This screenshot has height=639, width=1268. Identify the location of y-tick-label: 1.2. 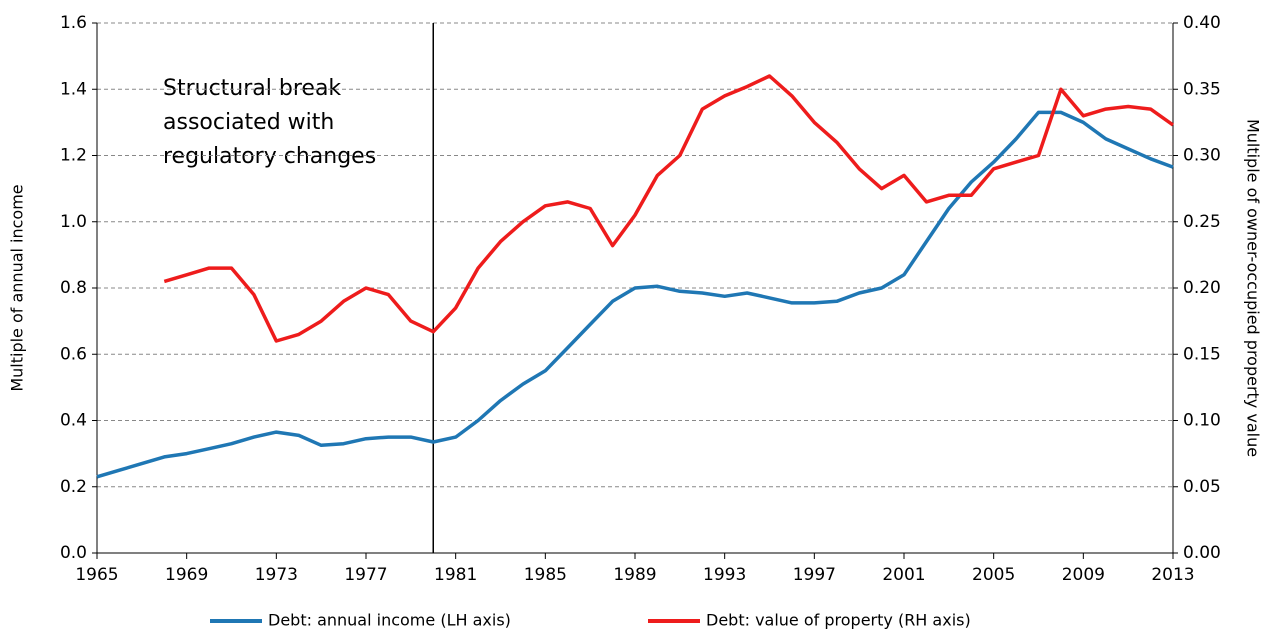
(73, 156).